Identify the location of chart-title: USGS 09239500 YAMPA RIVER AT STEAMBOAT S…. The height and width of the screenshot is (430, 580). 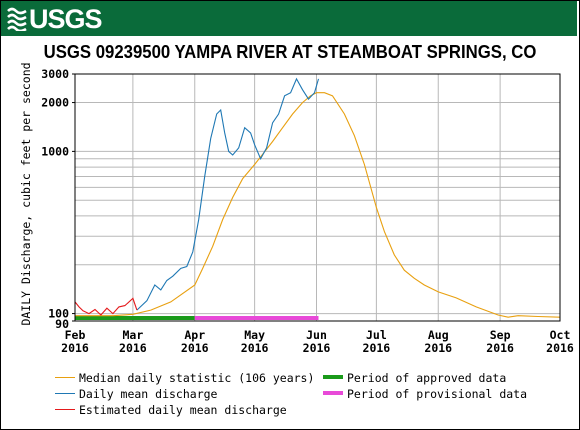
(290, 52).